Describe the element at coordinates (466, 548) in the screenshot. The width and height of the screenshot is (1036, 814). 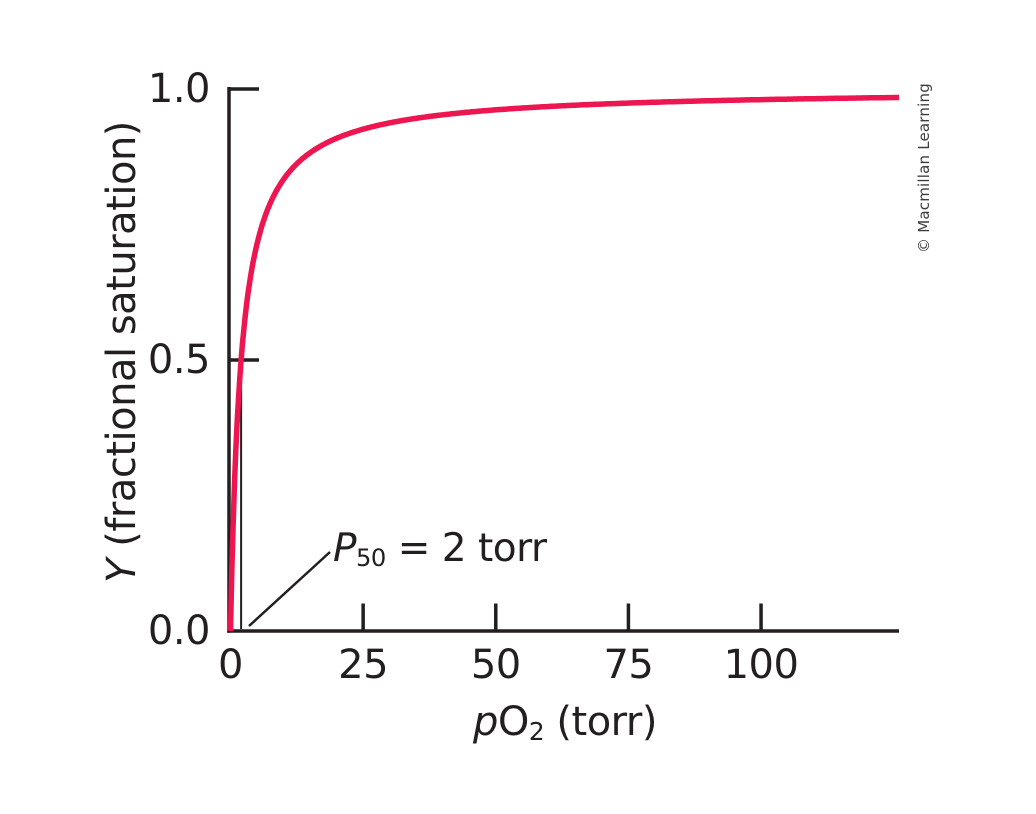
I see `p50-value: = 2 torr` at that location.